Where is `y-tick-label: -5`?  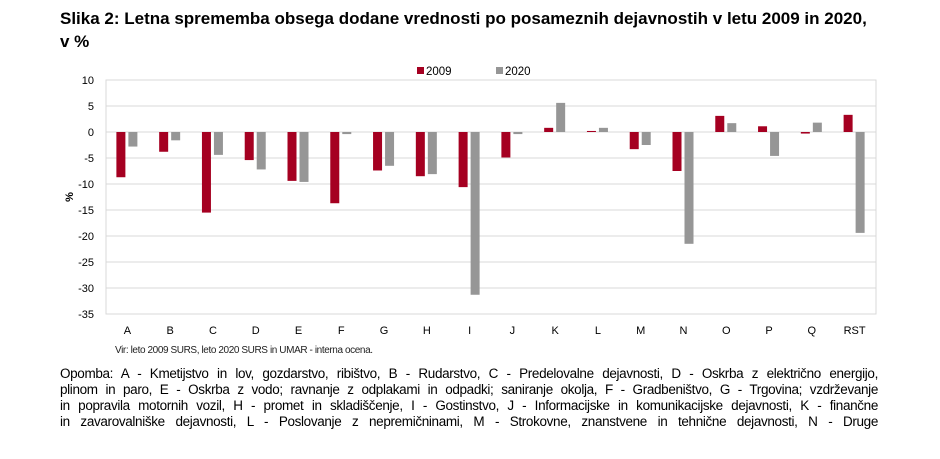 y-tick-label: -5 is located at coordinates (89, 159).